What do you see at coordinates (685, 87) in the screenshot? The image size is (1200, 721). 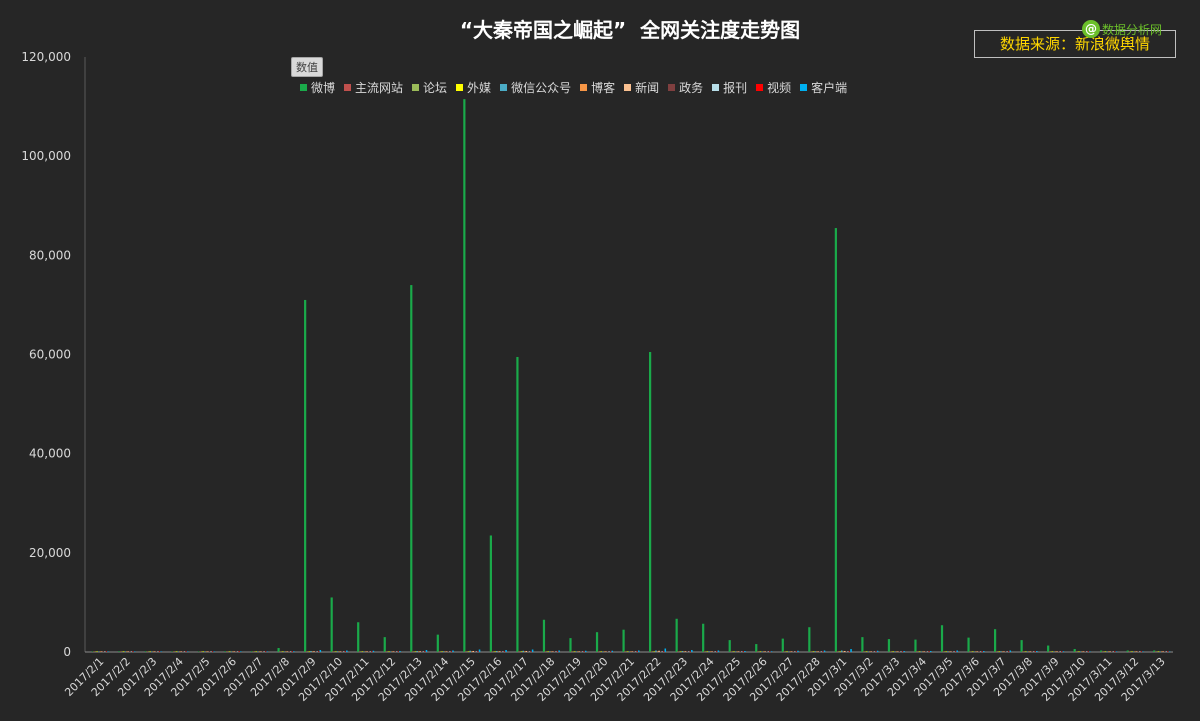 I see `legend-item: 政务` at bounding box center [685, 87].